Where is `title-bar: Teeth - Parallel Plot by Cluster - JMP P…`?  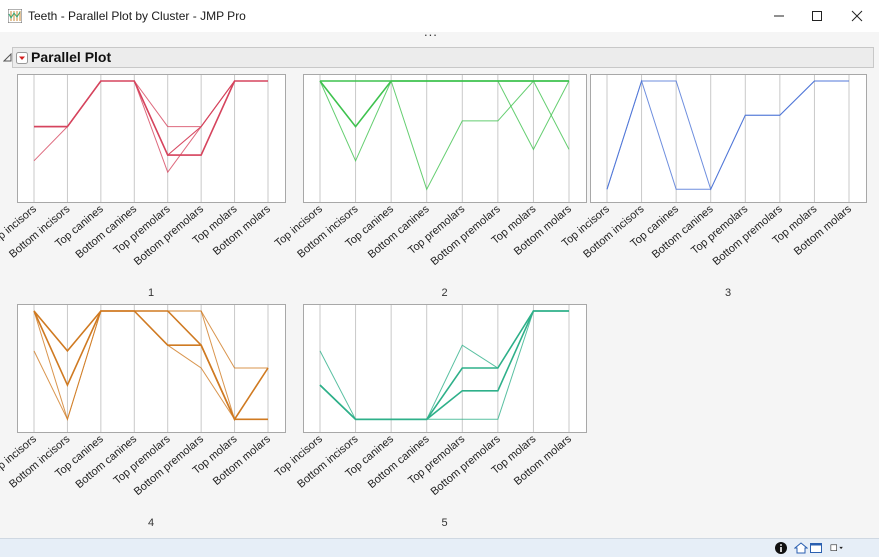 title-bar: Teeth - Parallel Plot by Cluster - JMP P… is located at coordinates (439, 16).